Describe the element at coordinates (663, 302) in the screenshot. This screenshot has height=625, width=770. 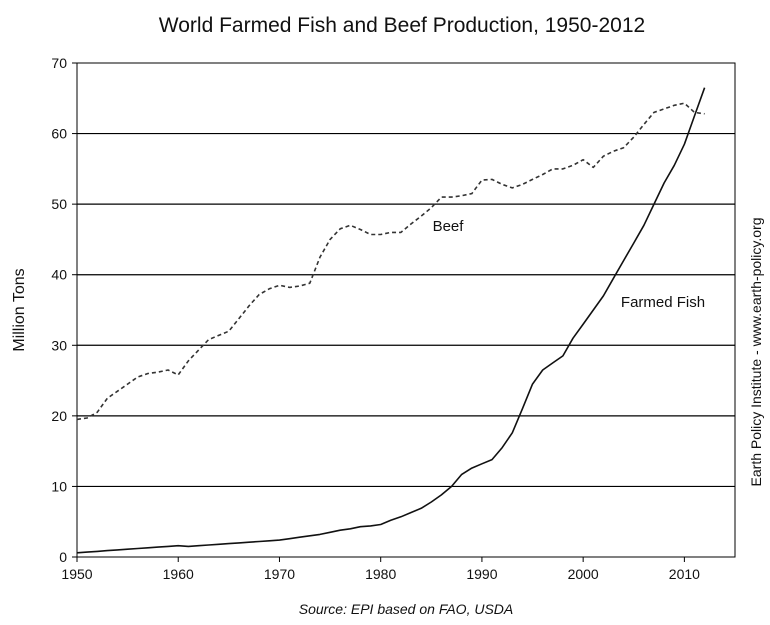
I see `farmed-fish-label: Farmed Fish` at that location.